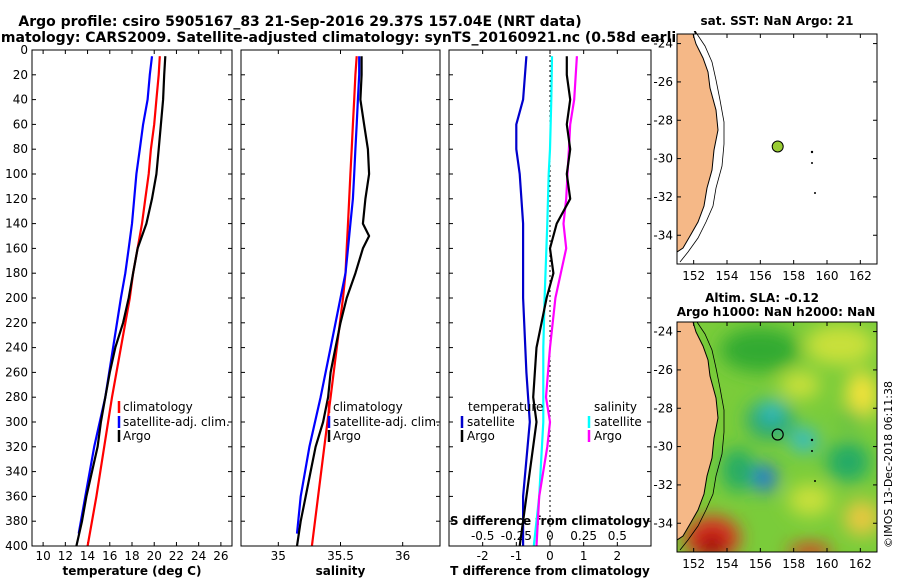 The image size is (900, 584). Describe the element at coordinates (615, 407) in the screenshot. I see `legend-title-salinity: salinity` at that location.